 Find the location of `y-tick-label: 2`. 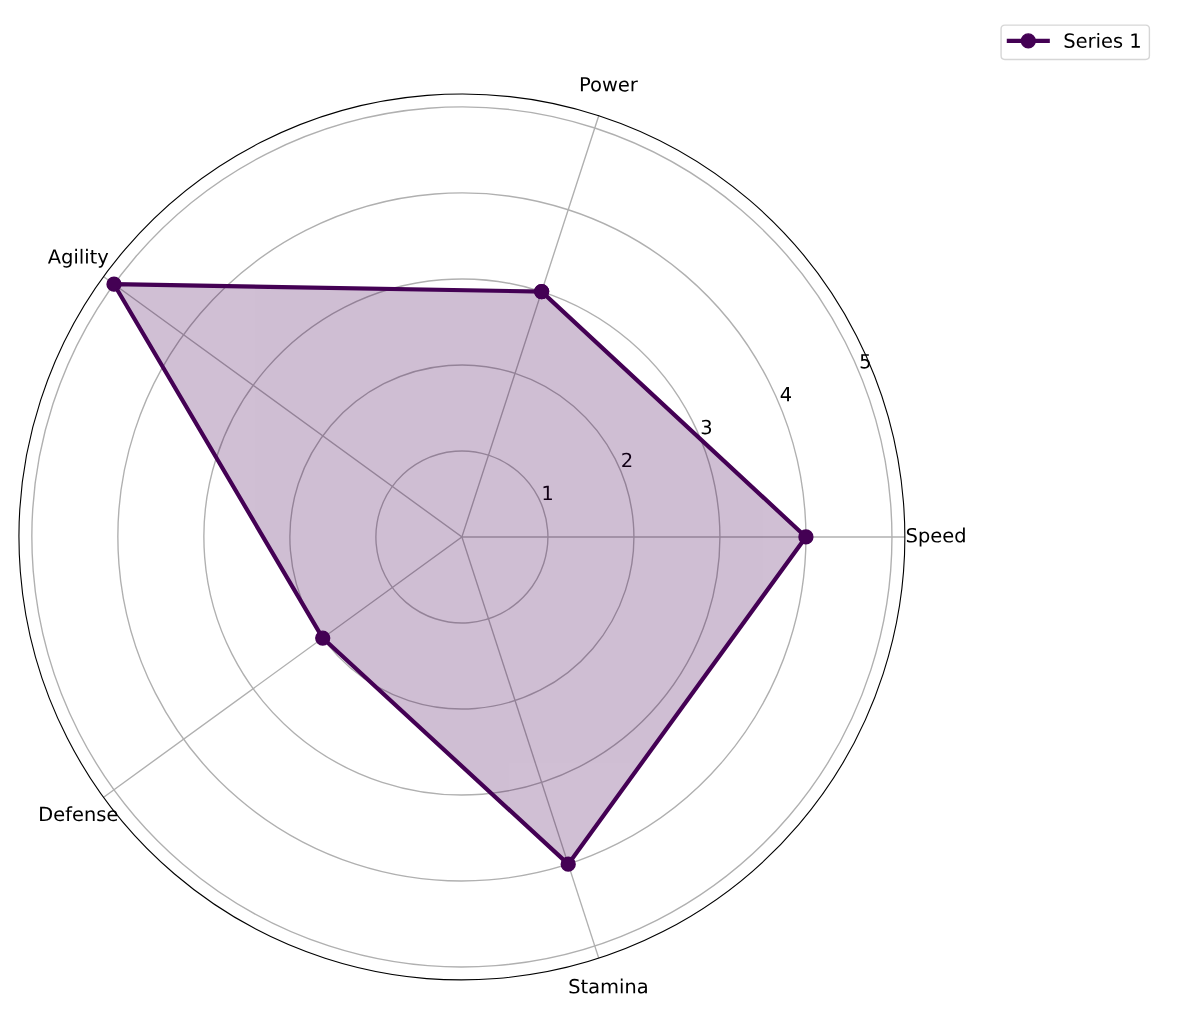

y-tick-label: 2 is located at coordinates (627, 460).